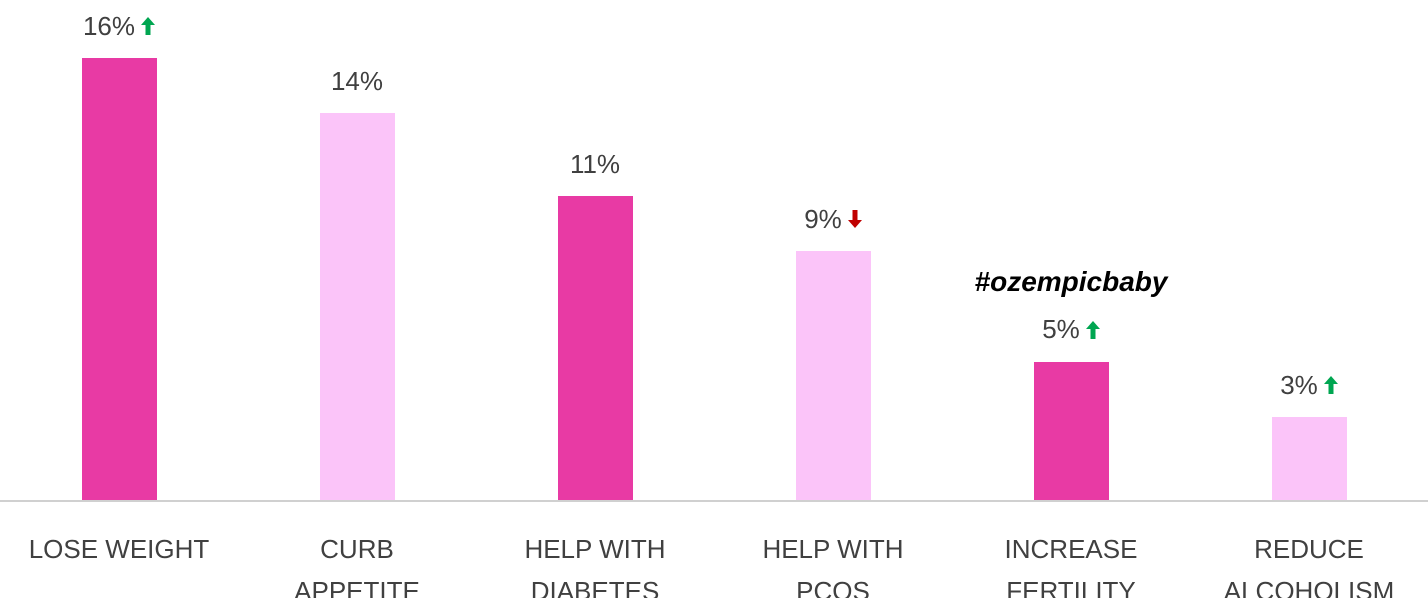 Image resolution: width=1428 pixels, height=598 pixels. I want to click on x-tick-label: CURB APPETITE, so click(357, 566).